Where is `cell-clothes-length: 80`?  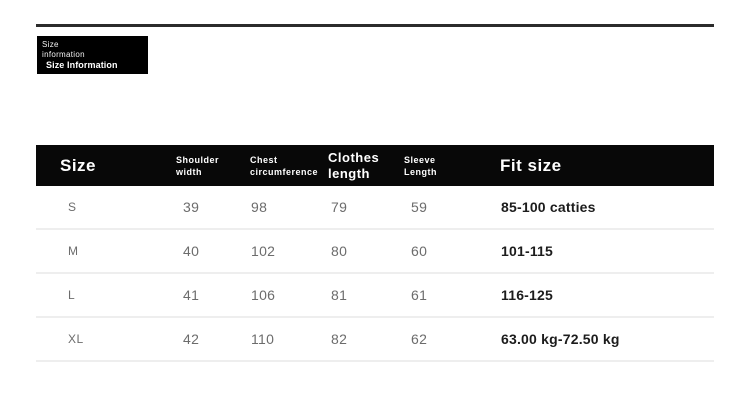 cell-clothes-length: 80 is located at coordinates (339, 251).